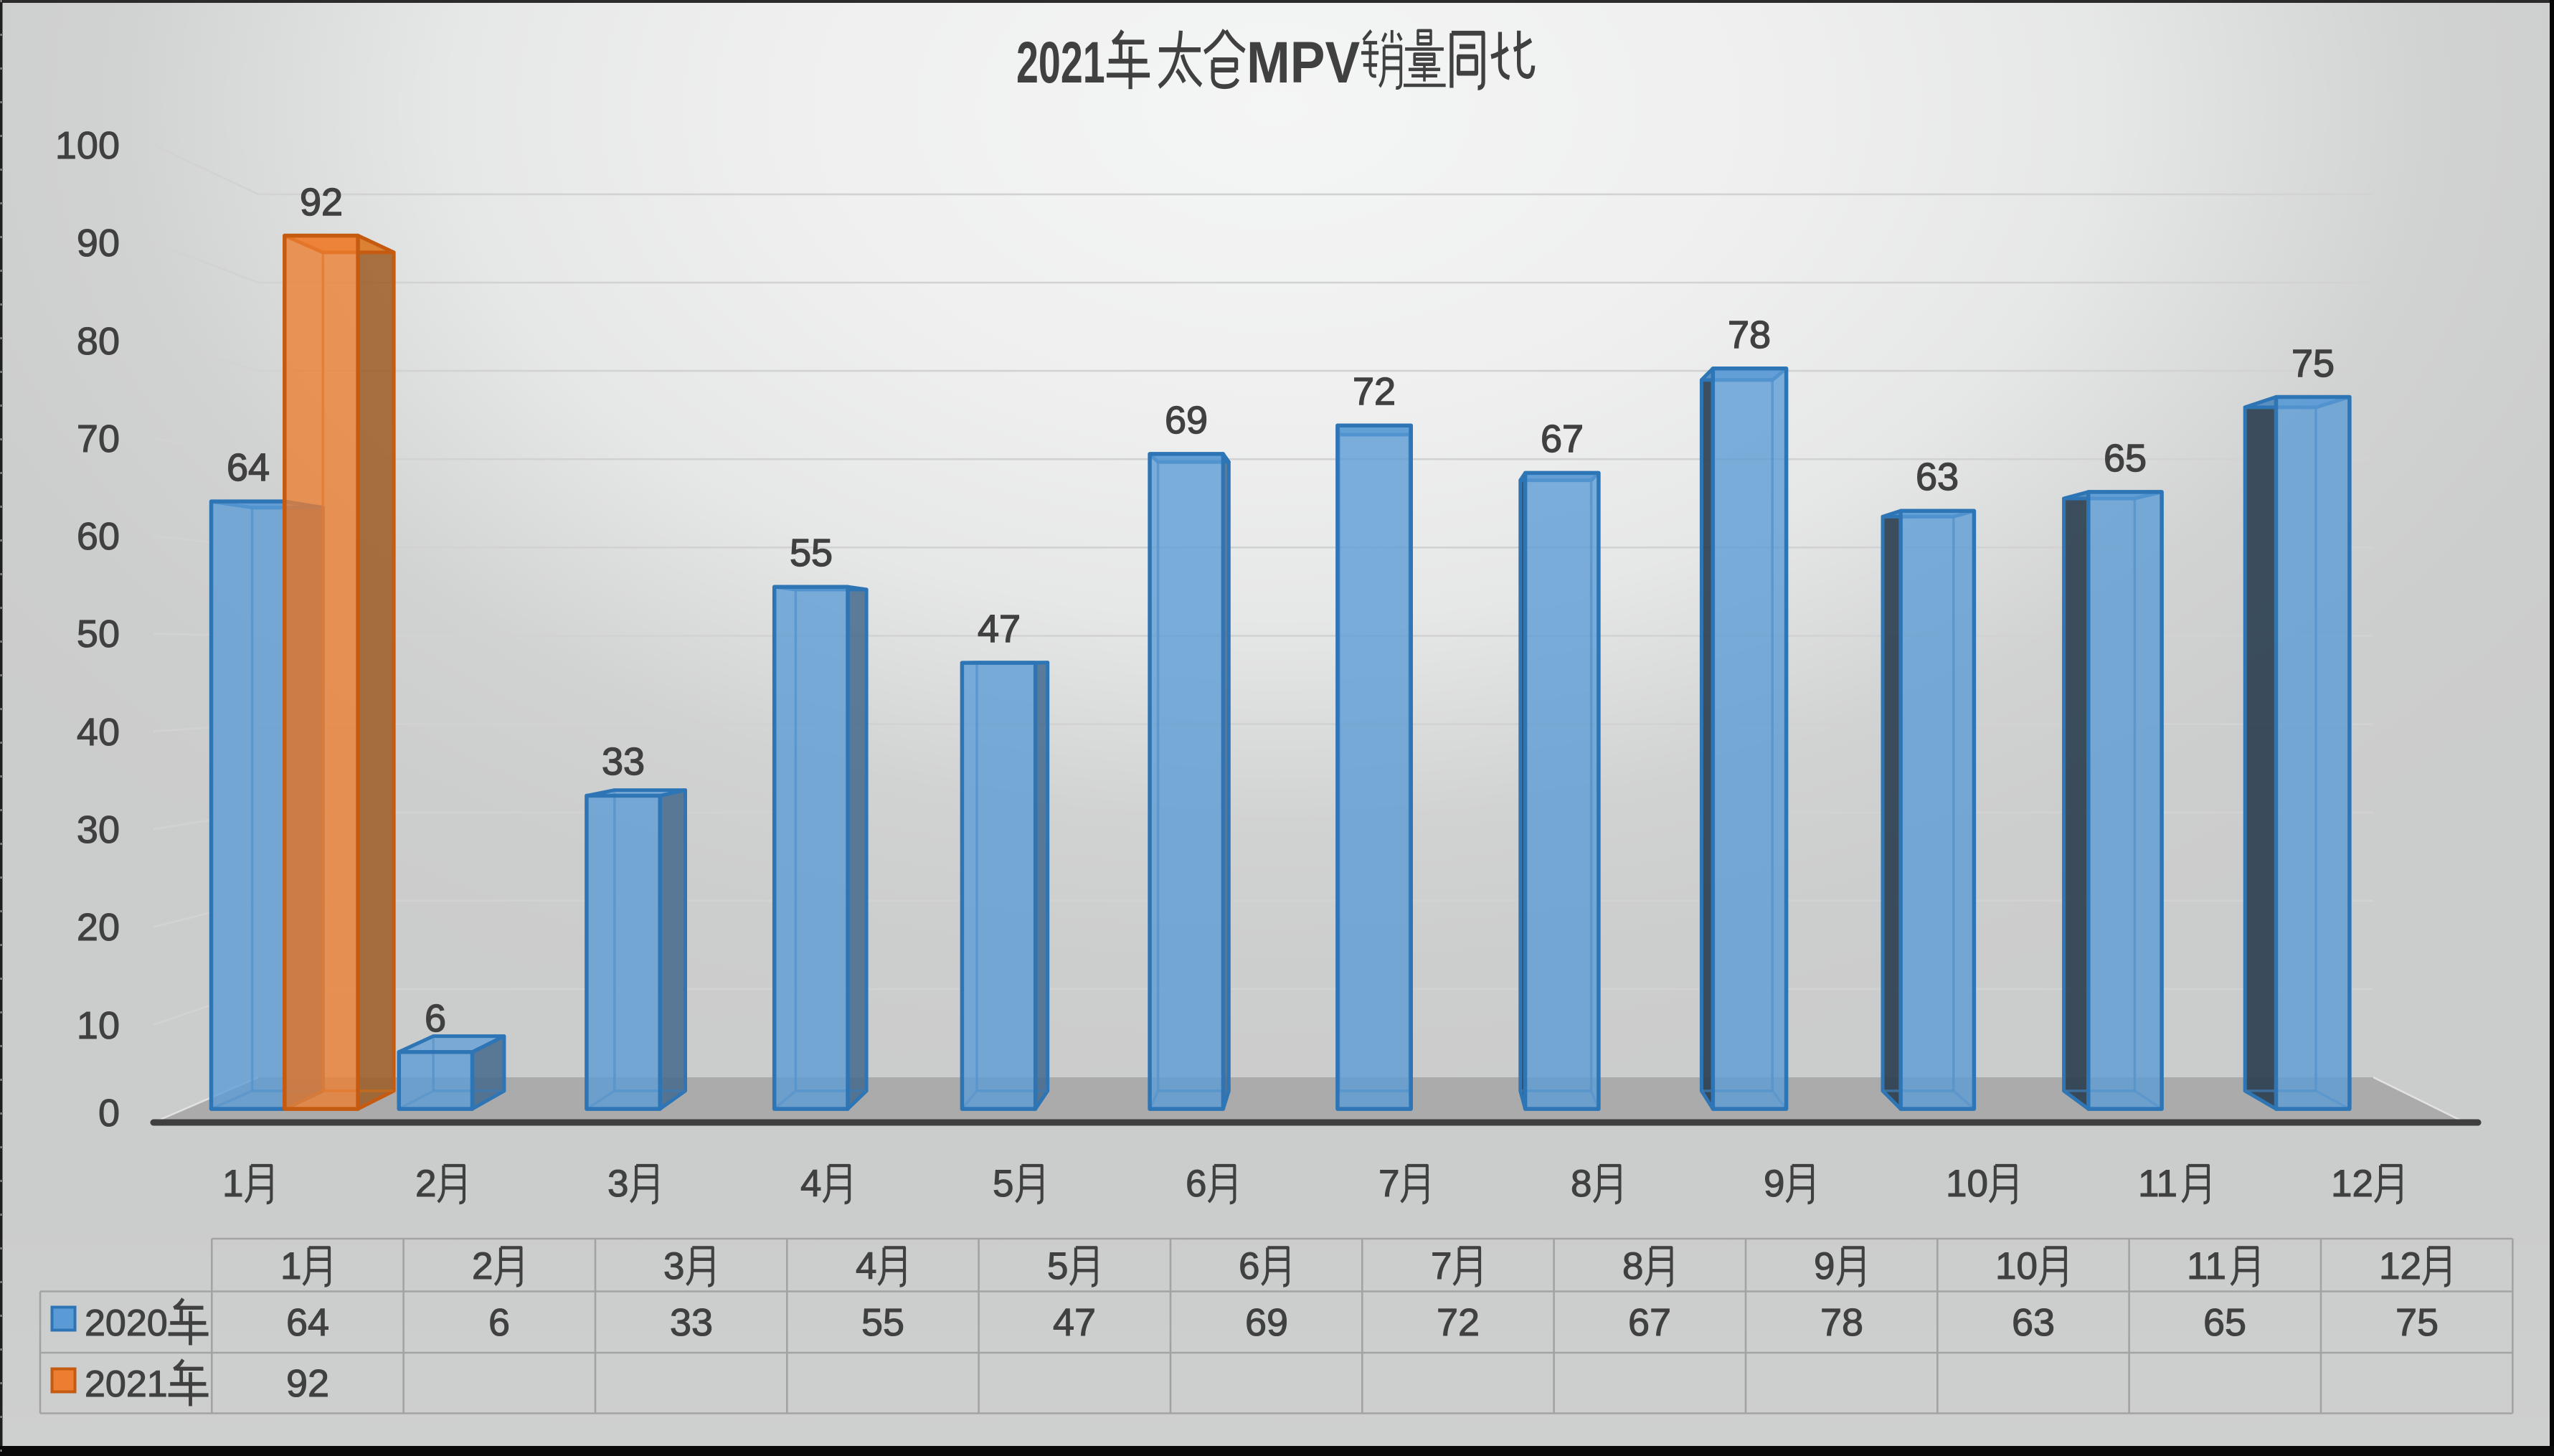  What do you see at coordinates (87, 145) in the screenshot?
I see `svg-text: 100` at bounding box center [87, 145].